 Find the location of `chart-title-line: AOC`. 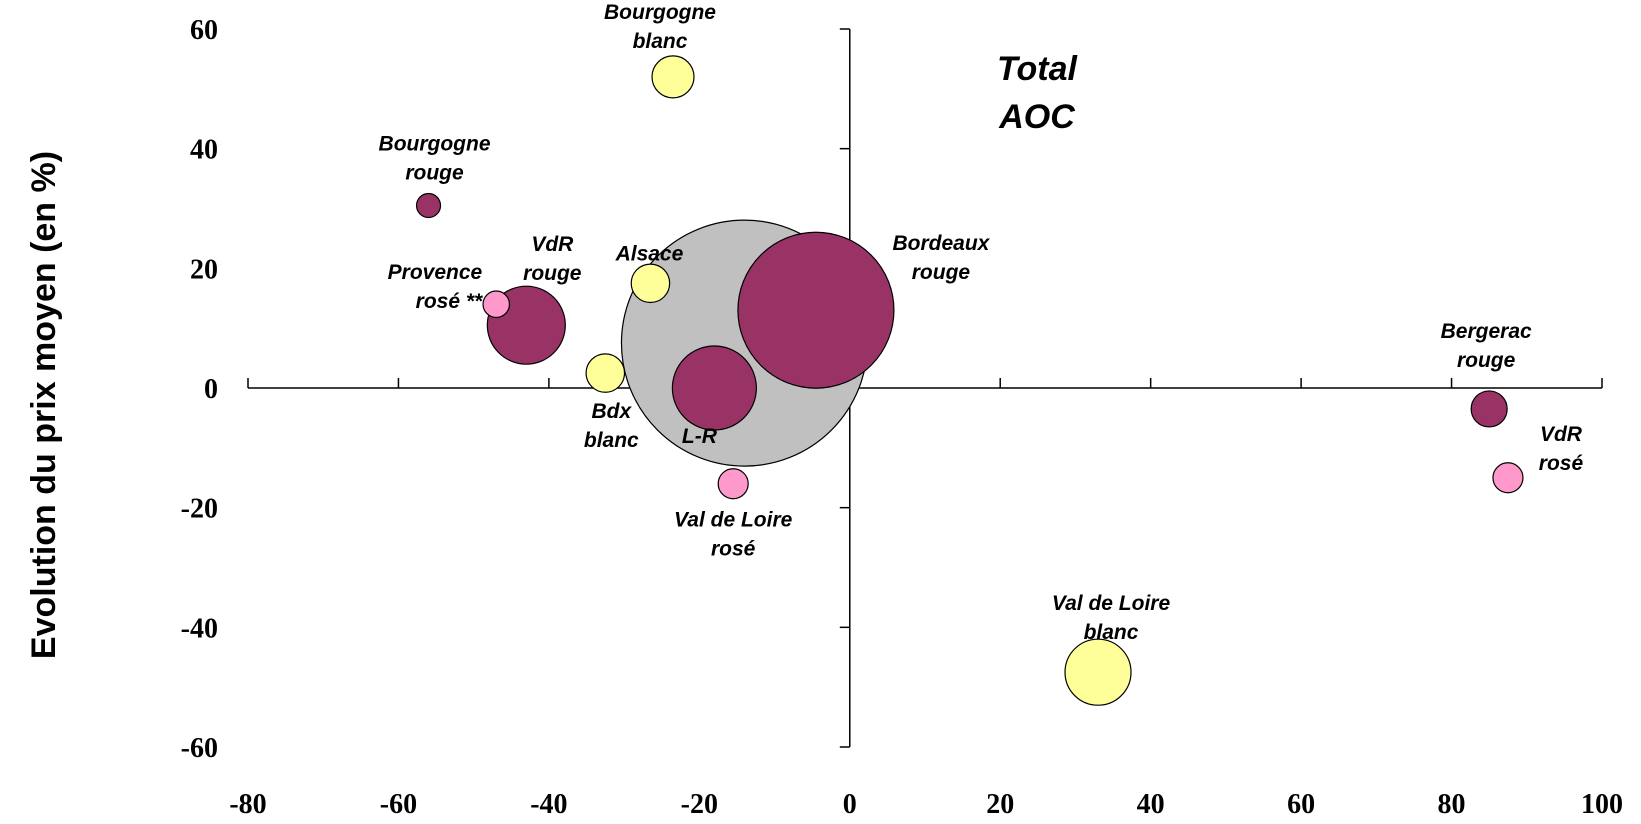

chart-title-line: AOC is located at coordinates (1036, 117).